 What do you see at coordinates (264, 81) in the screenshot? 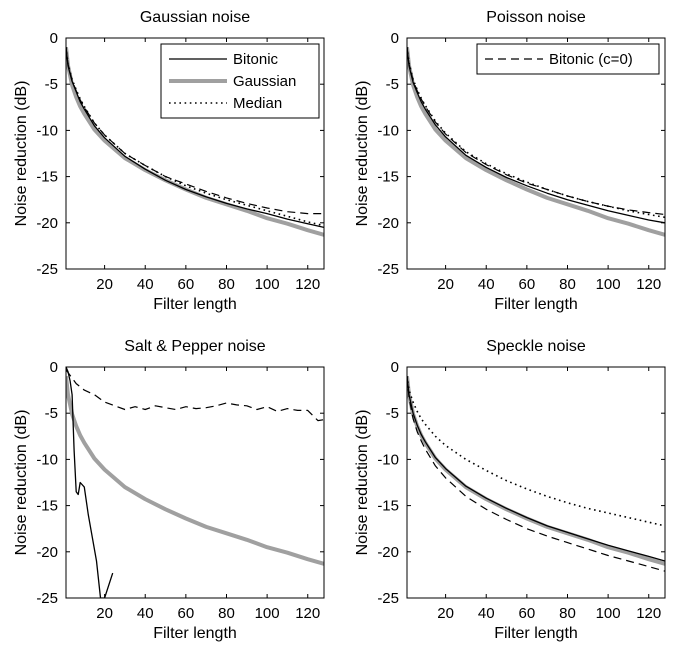
I see `legend-label: Gaussian` at bounding box center [264, 81].